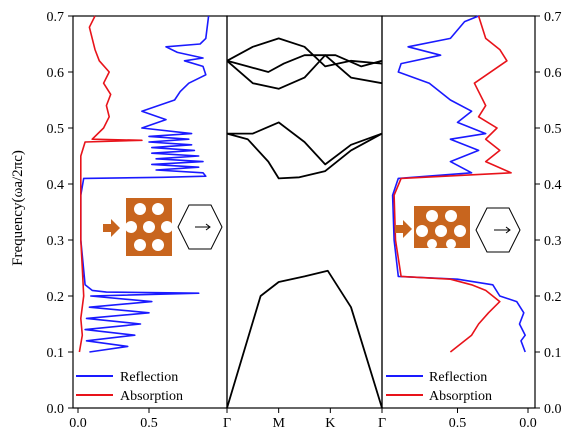  Describe the element at coordinates (149, 423) in the screenshot. I see `left-x-tick-label: 0.5` at that location.